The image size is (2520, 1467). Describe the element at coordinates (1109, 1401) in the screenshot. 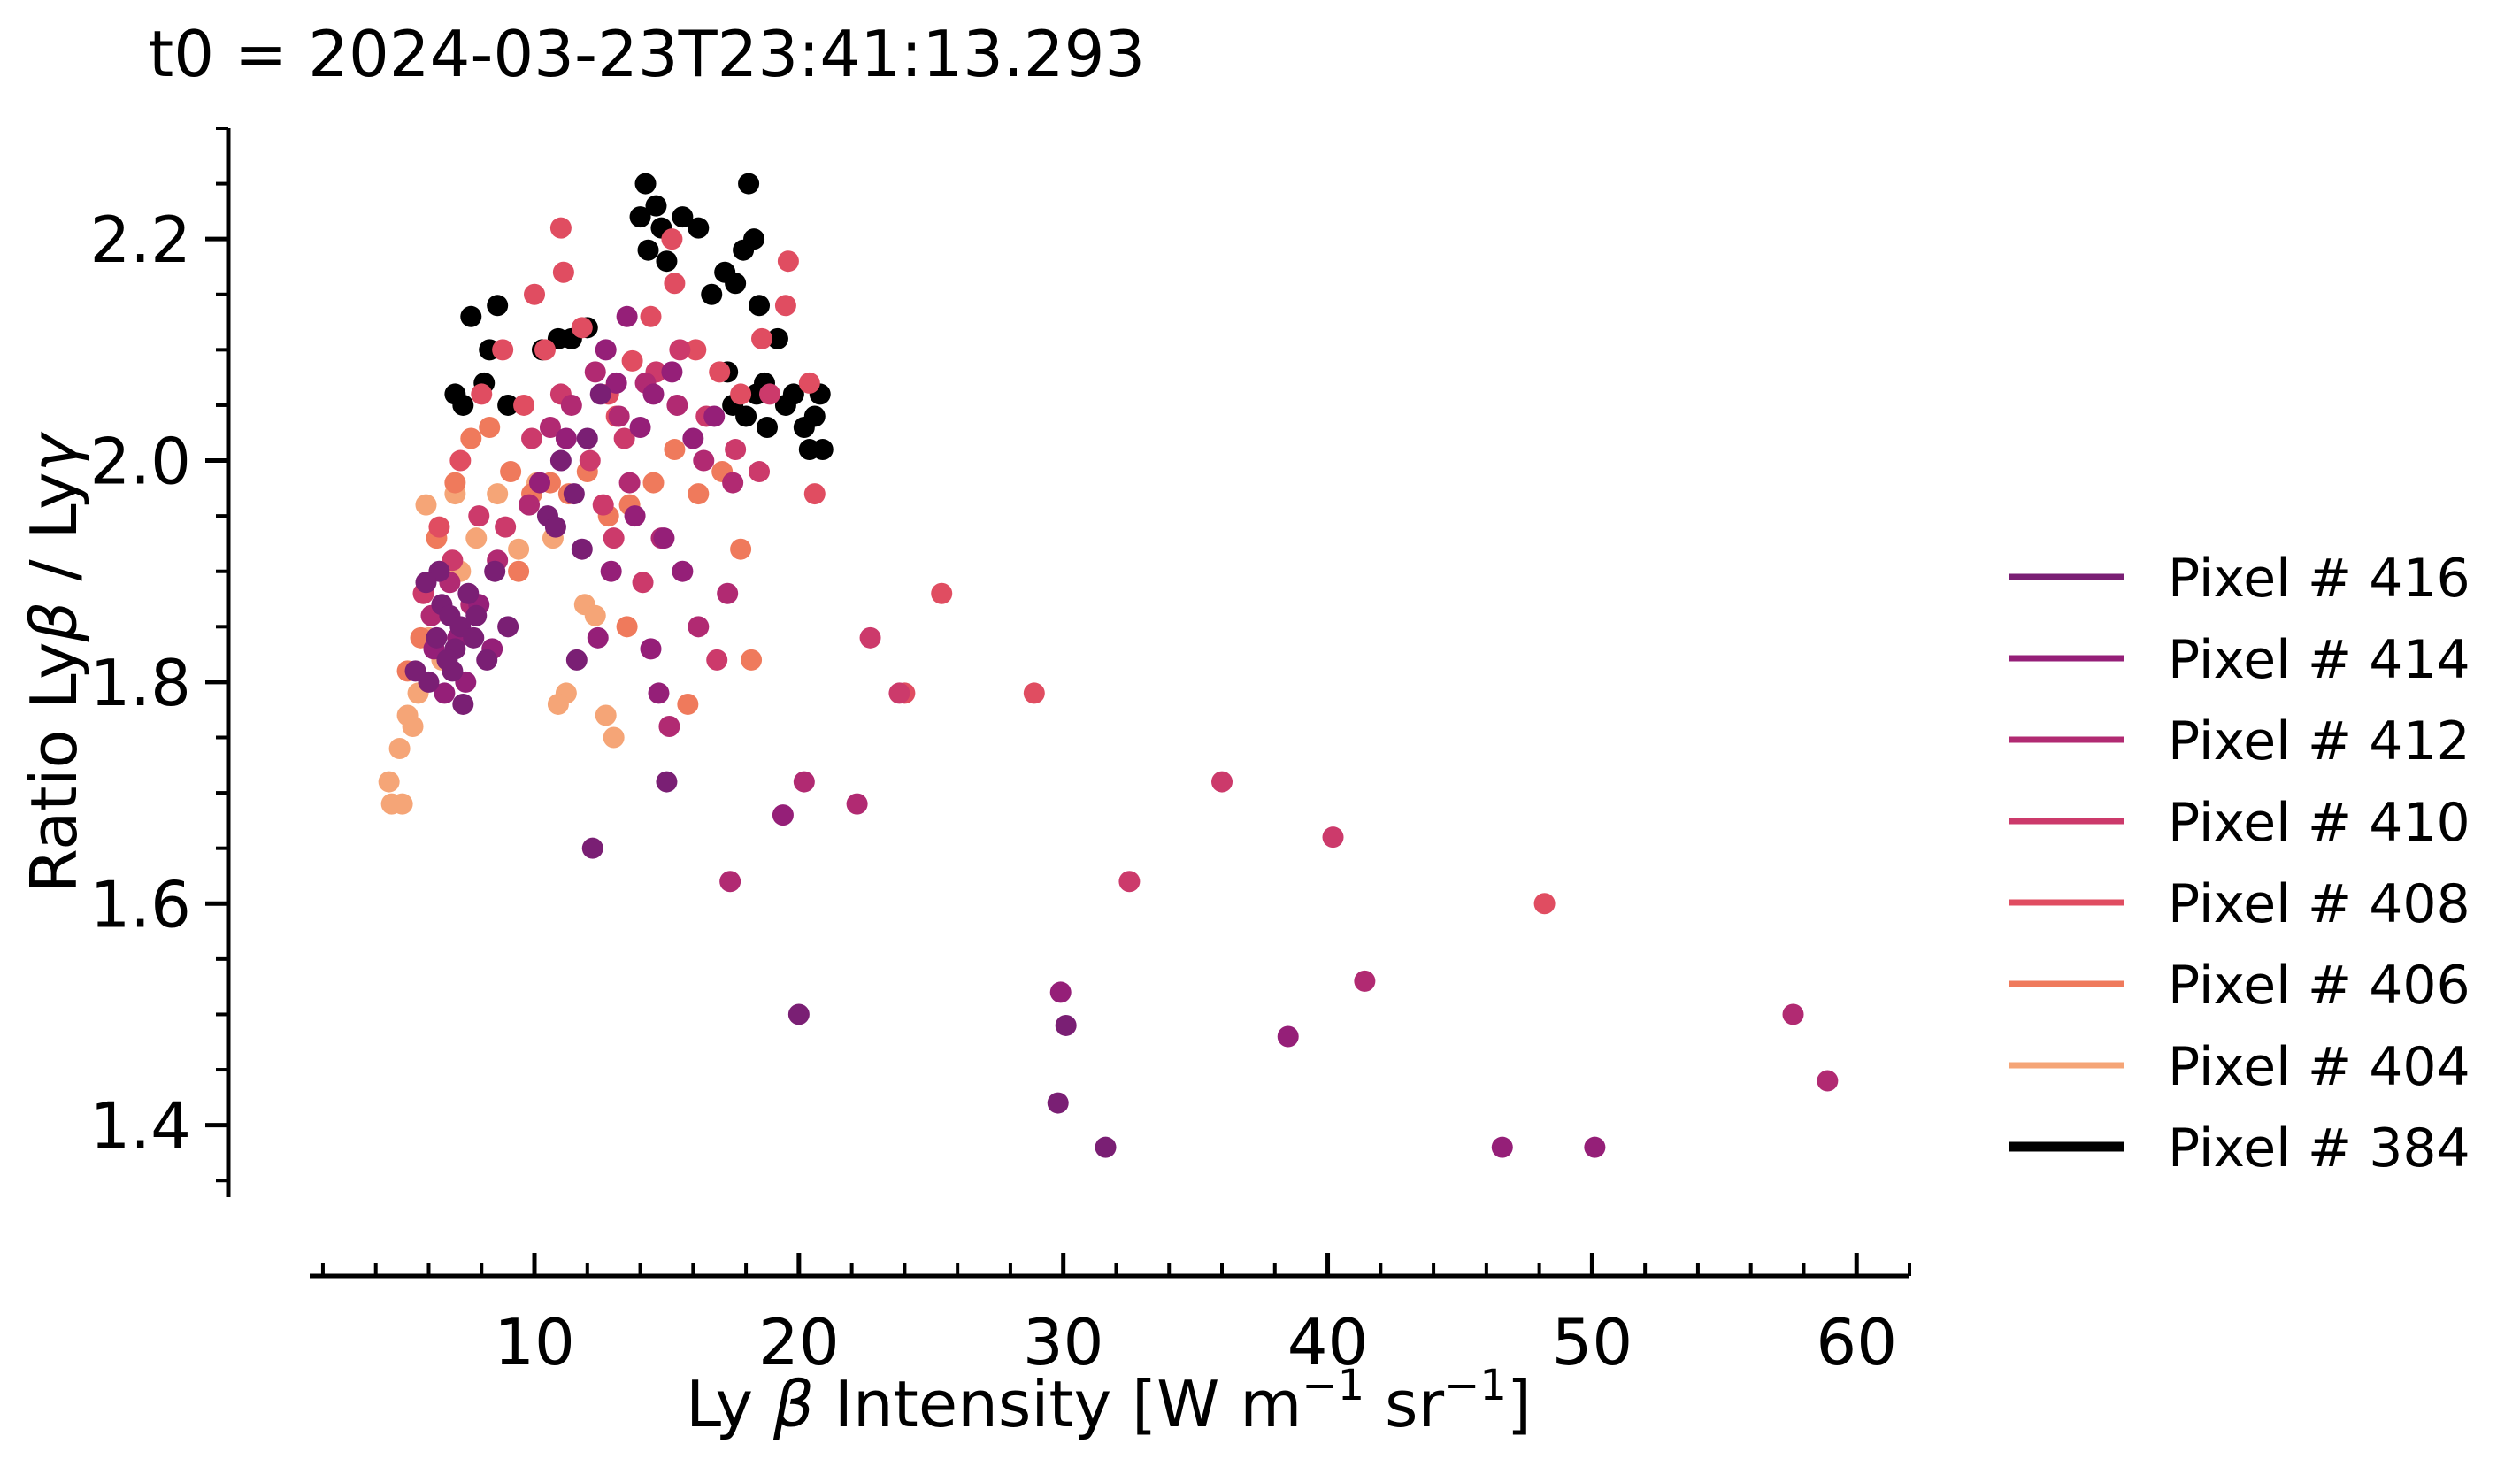

I see `x-axis-label: Ly β Intensity [W m−1 sr−1]` at that location.